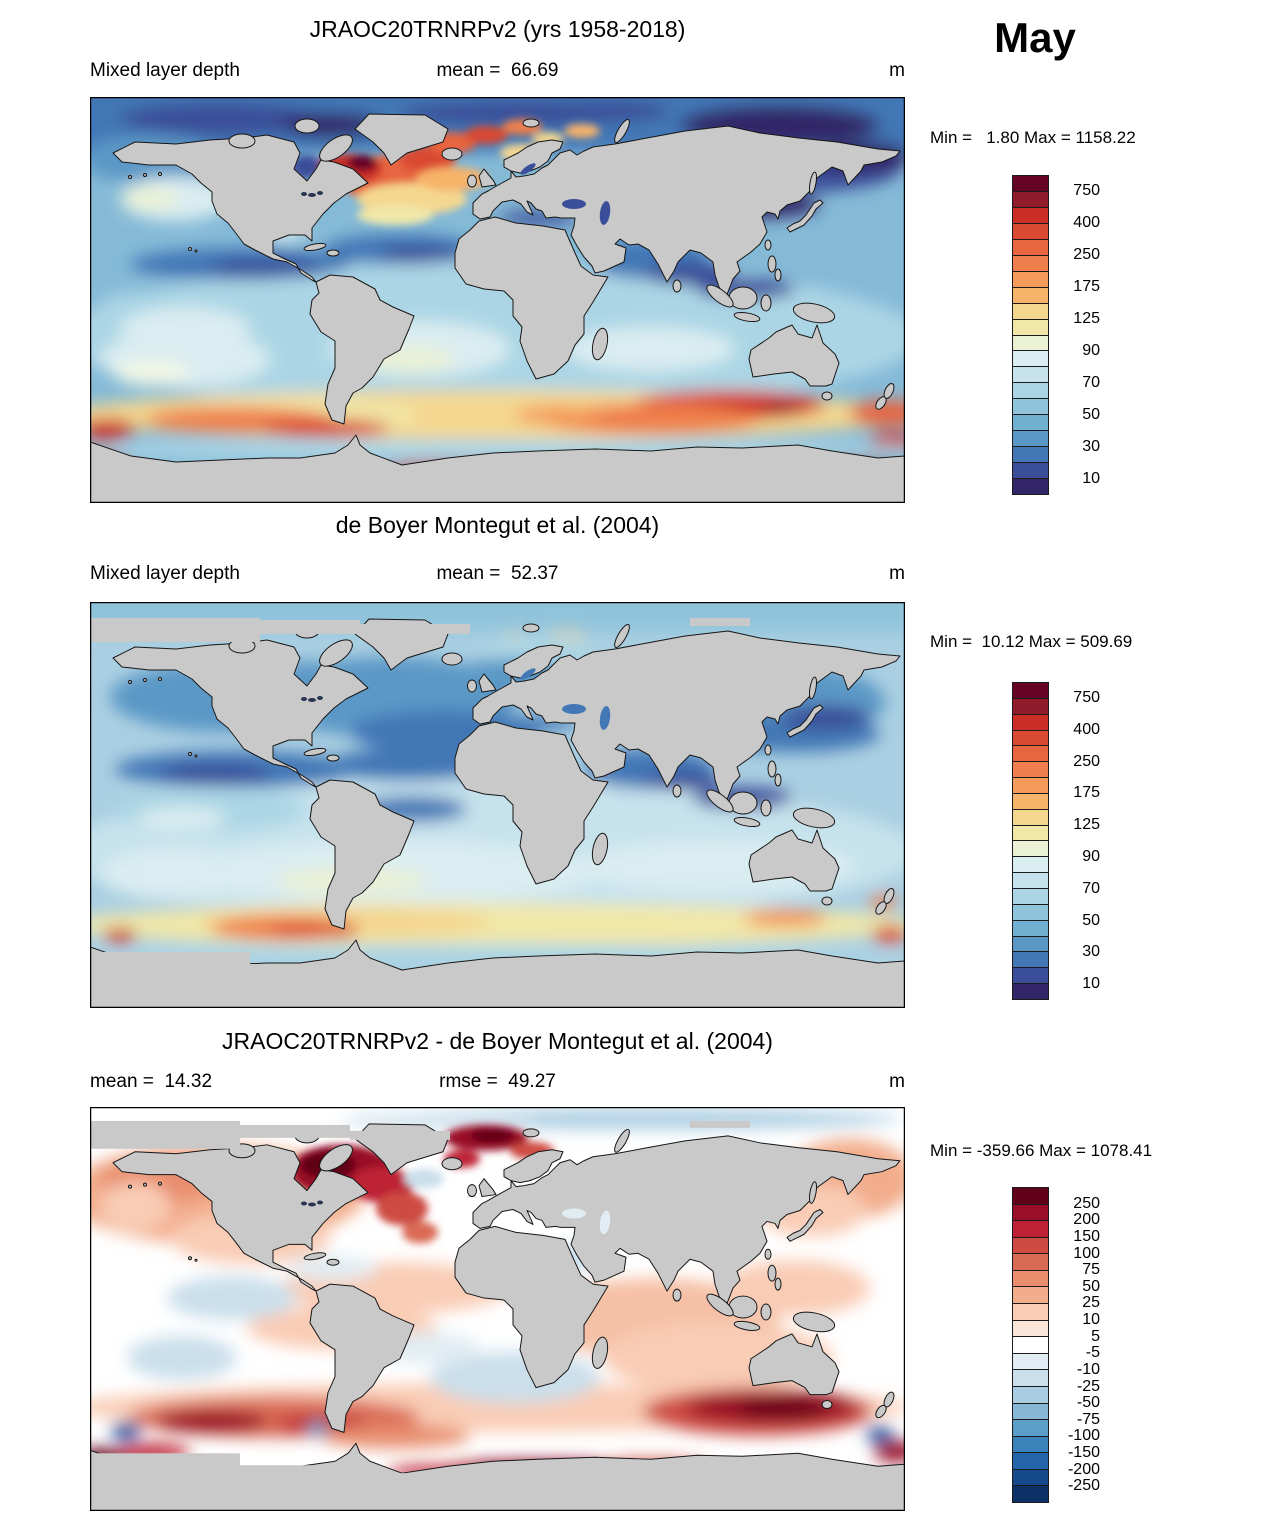 The width and height of the screenshot is (1285, 1519). What do you see at coordinates (1086, 1220) in the screenshot?
I see `colorbar-tick: 200` at bounding box center [1086, 1220].